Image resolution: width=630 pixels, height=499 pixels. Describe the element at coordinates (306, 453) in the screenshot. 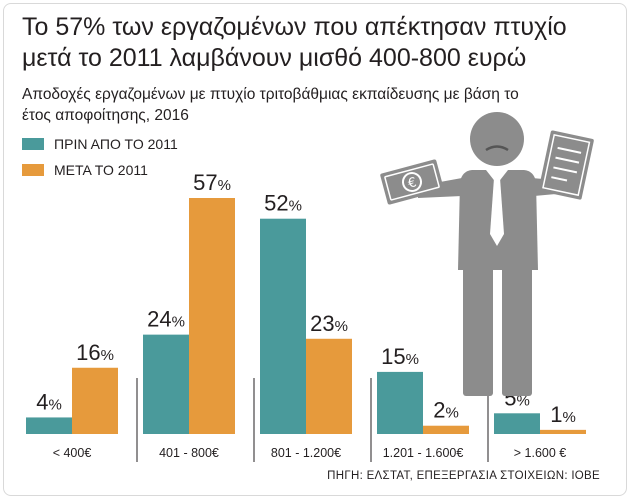

I see `category-label-2: 801 - 1.200€` at that location.